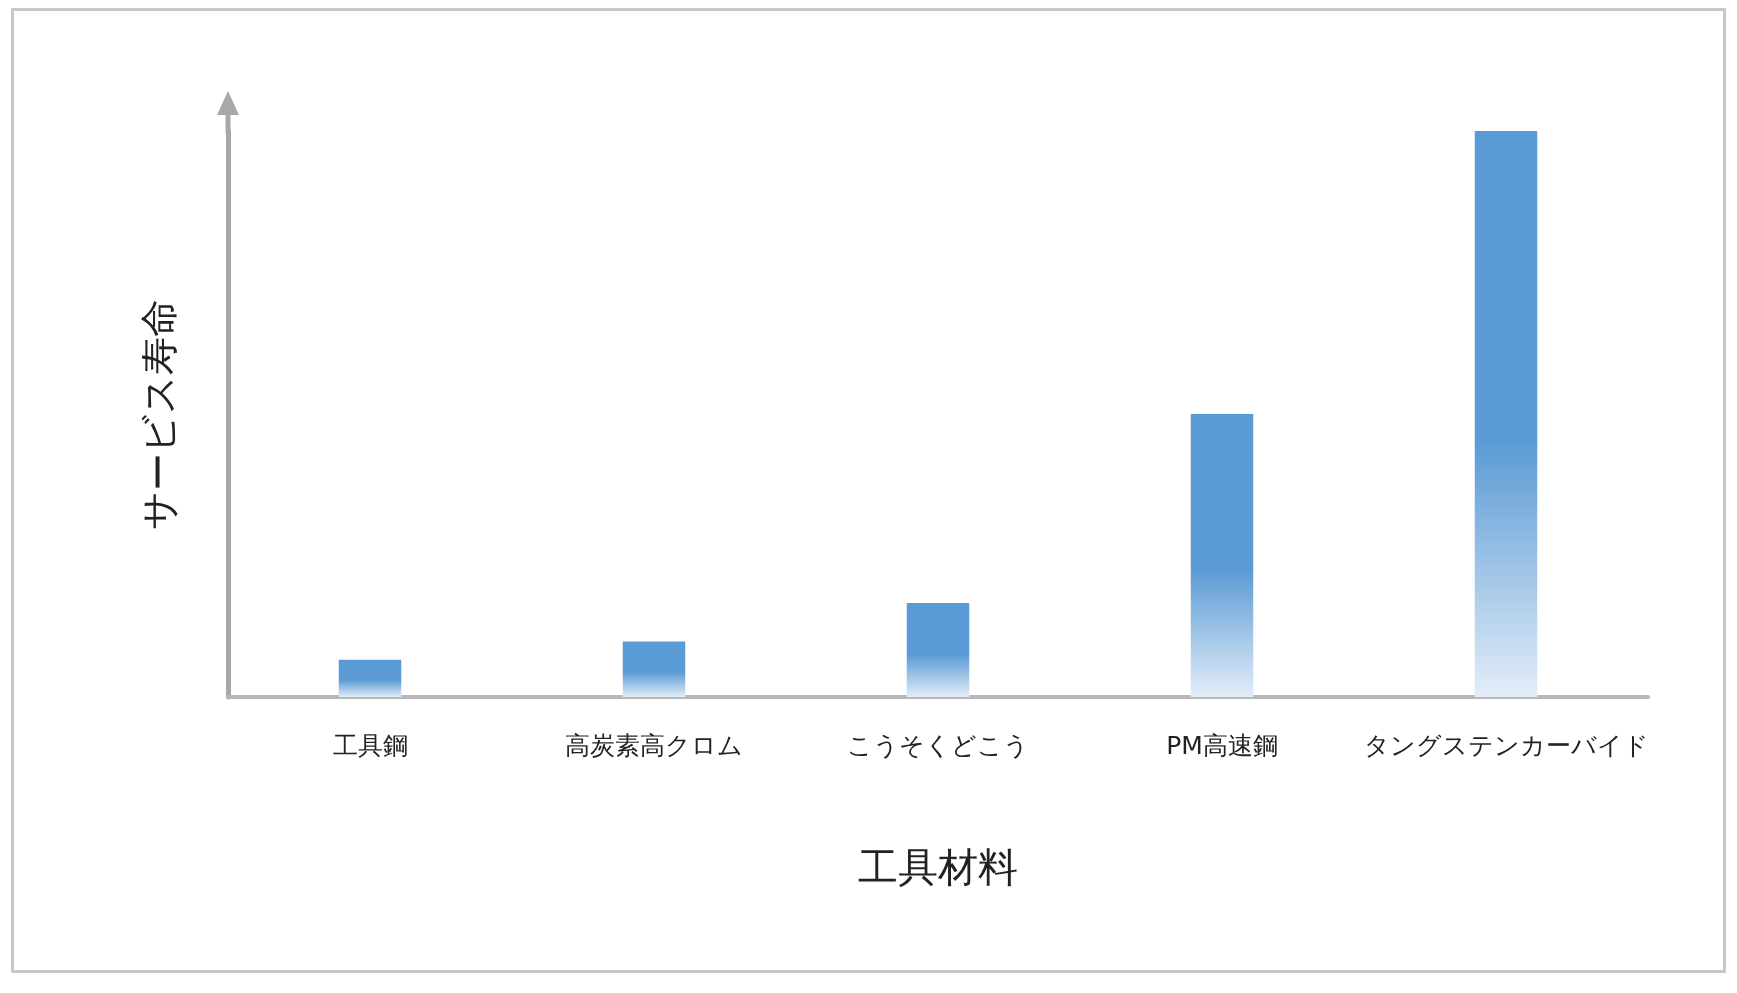 The image size is (1737, 993). I want to click on x-tick-label: こうそくどこう, so click(938, 745).